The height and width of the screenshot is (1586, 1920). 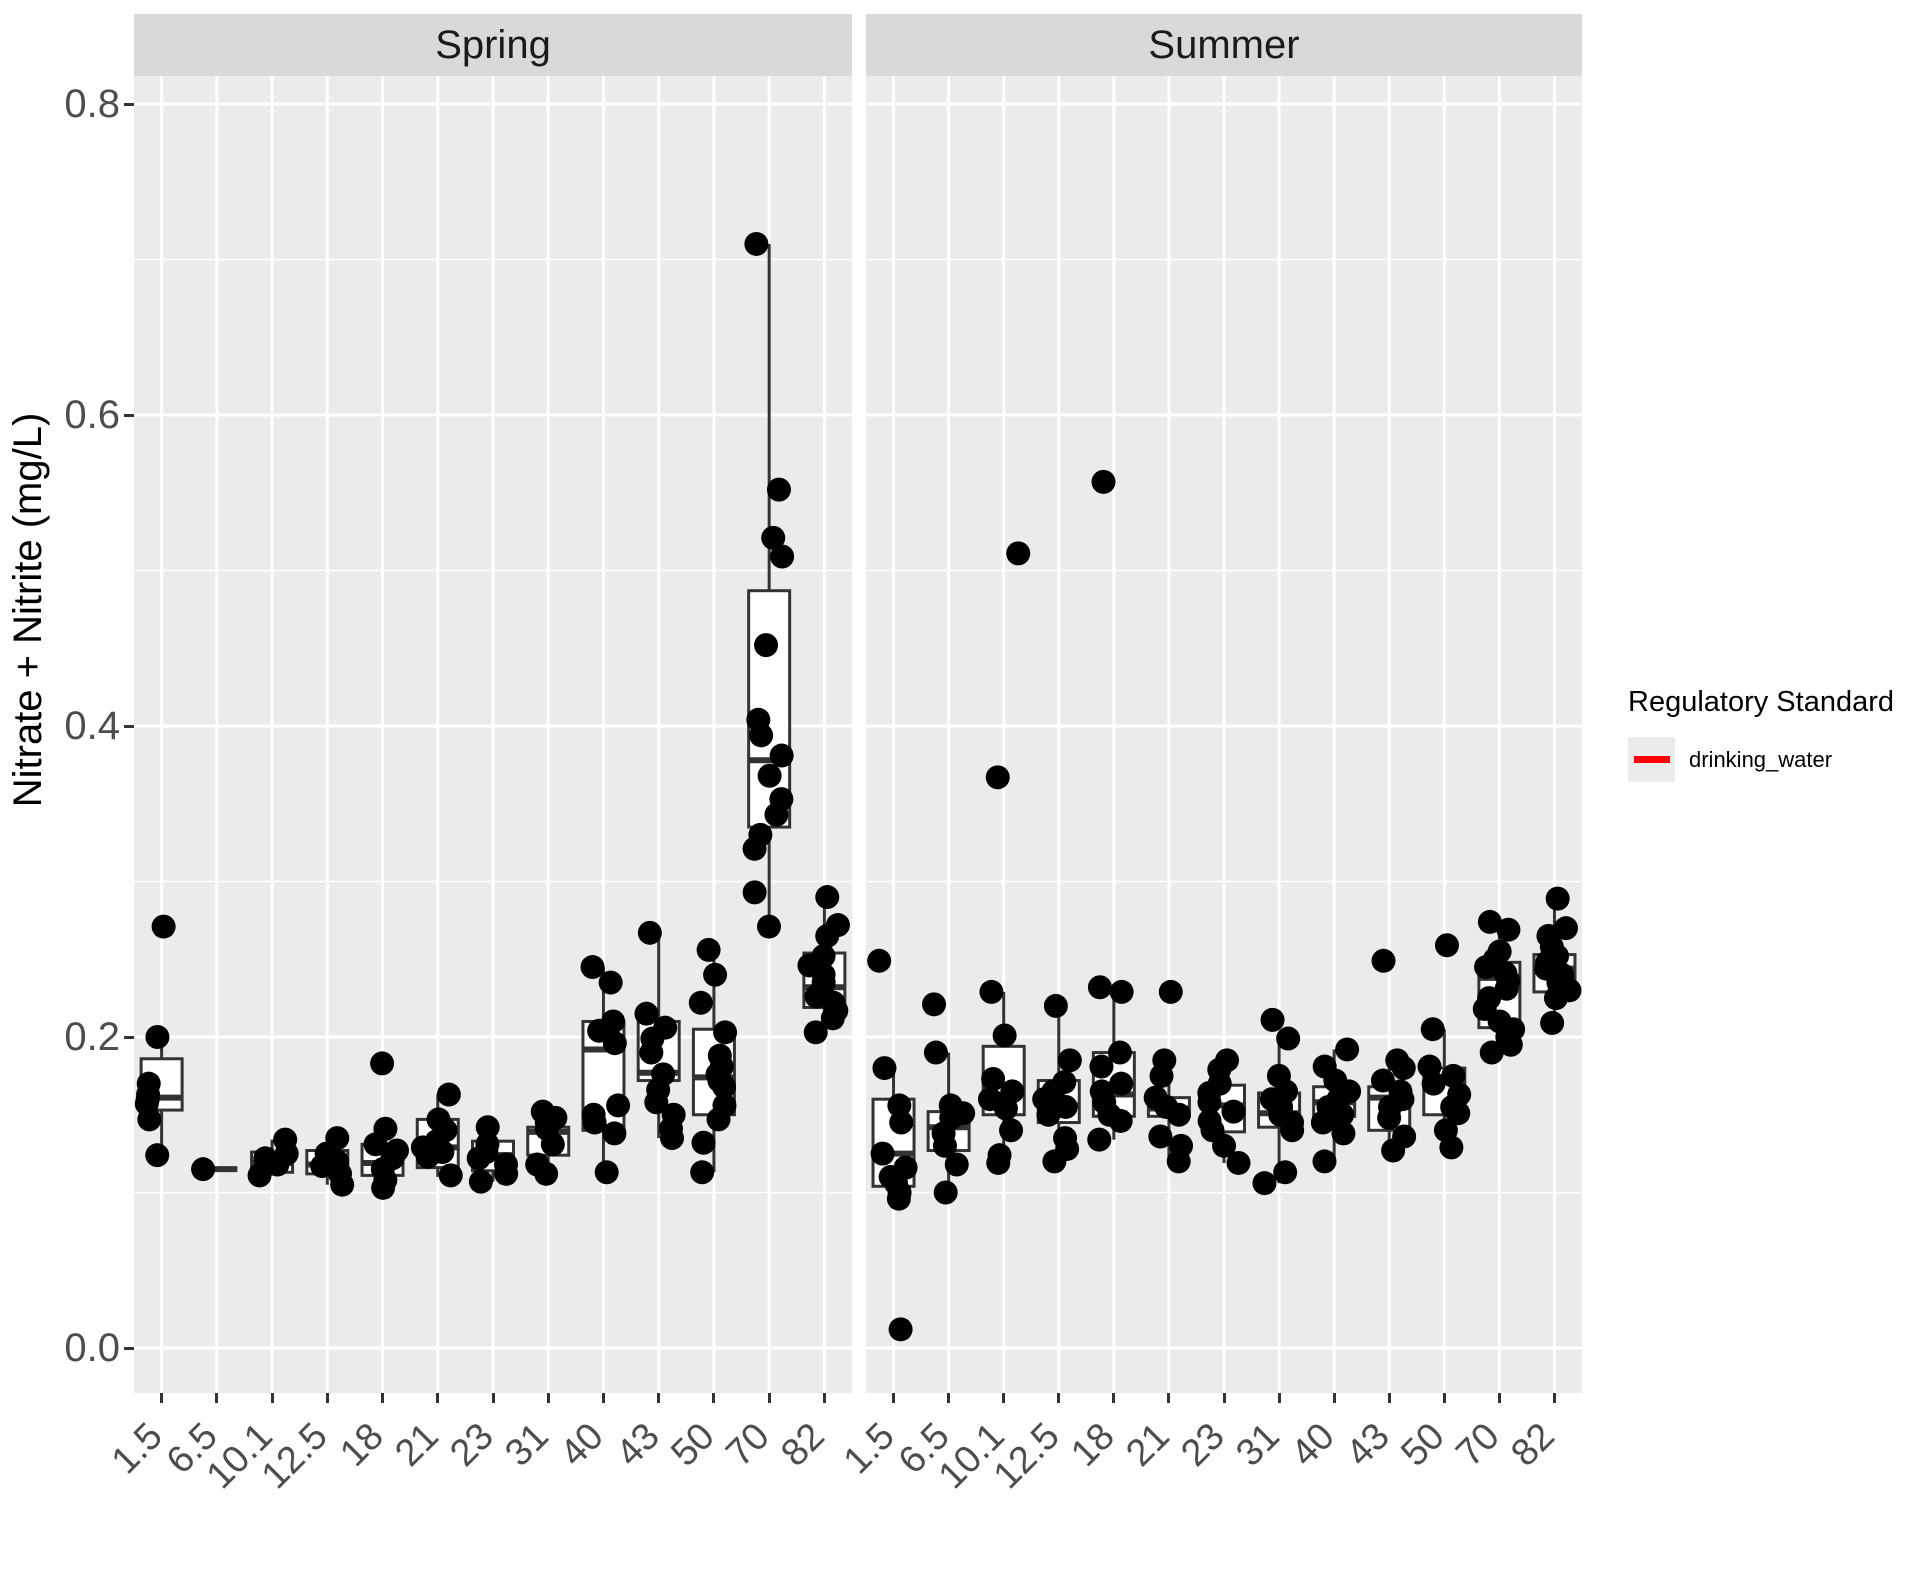 I want to click on y-tick-label: 0.6, so click(x=92, y=415).